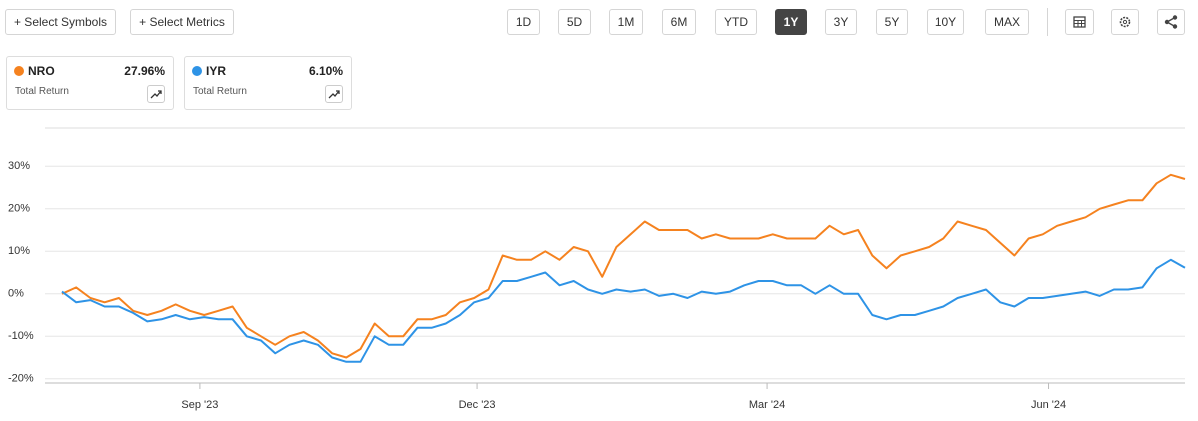  Describe the element at coordinates (767, 405) in the screenshot. I see `x-tick-label: Mar '24` at that location.